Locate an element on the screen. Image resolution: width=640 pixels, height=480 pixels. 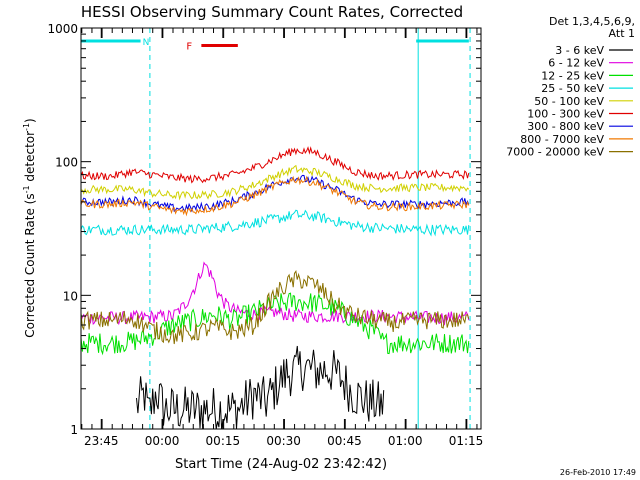
x-tick-label-00:15: 00:15 is located at coordinates (223, 441).